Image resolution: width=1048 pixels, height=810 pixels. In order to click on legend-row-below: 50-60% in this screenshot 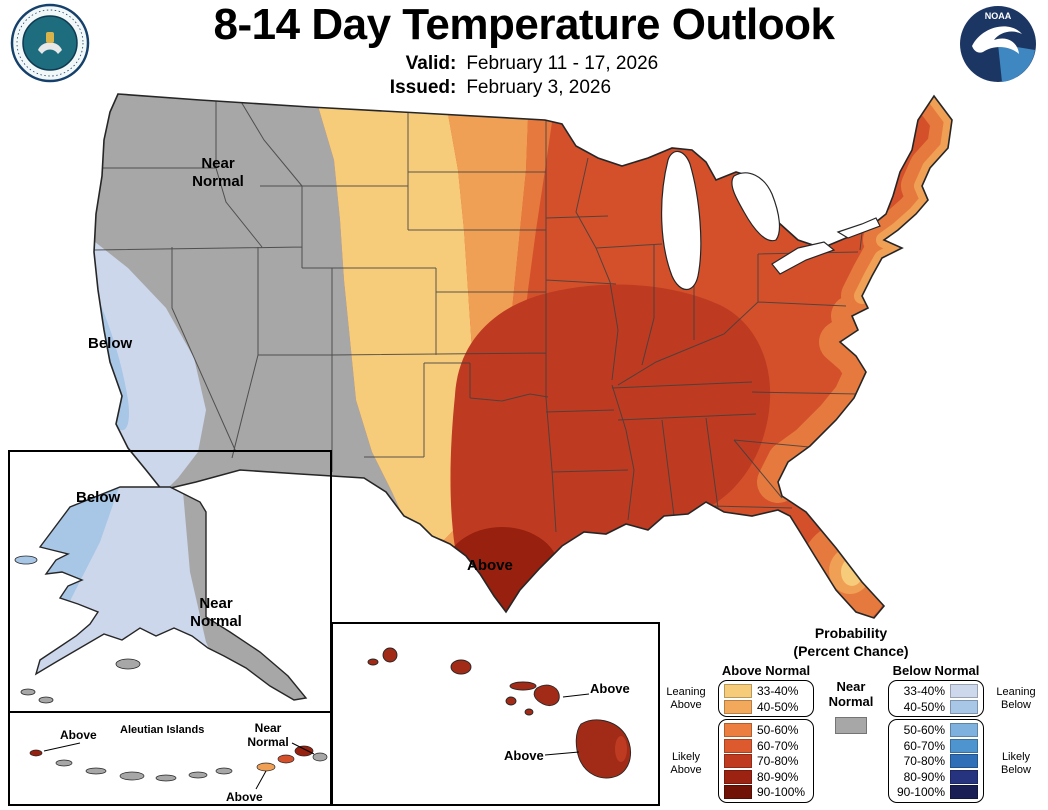, I will do `click(936, 730)`.